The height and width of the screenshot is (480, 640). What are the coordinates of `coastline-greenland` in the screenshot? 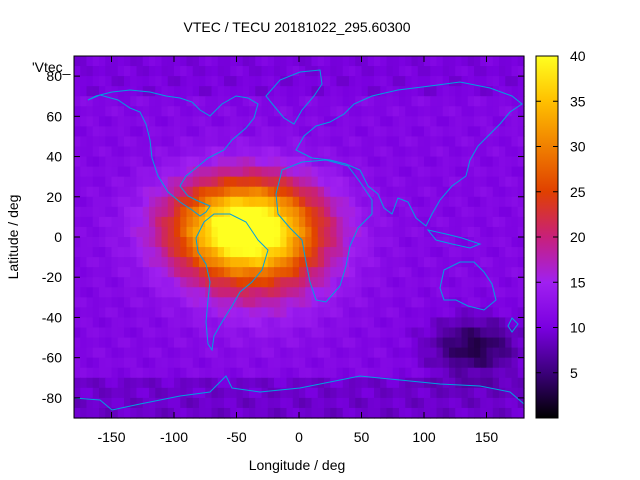 It's located at (294, 97).